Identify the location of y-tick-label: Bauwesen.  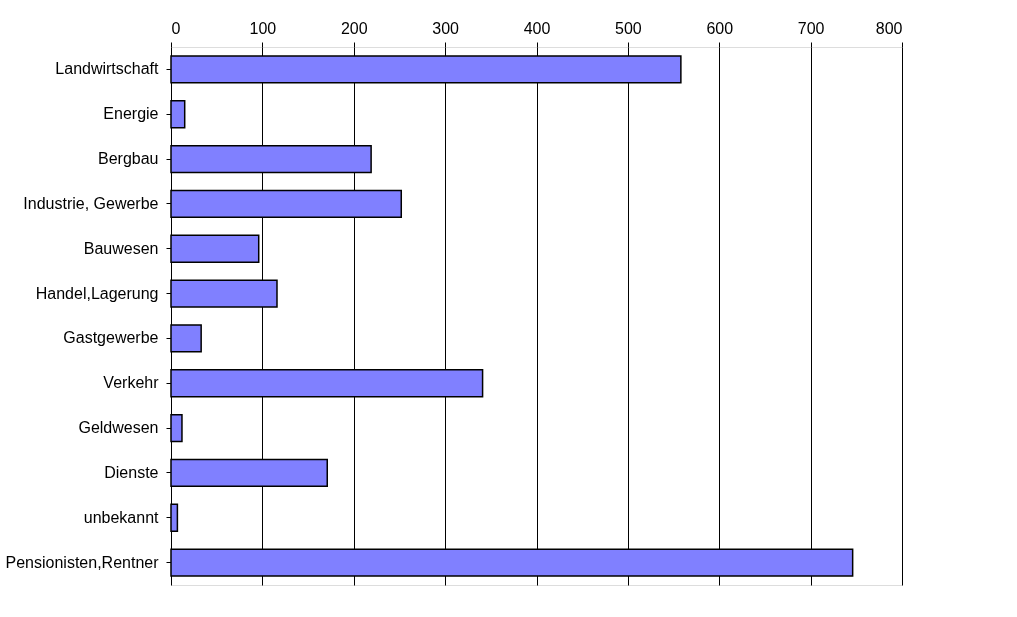
(121, 248).